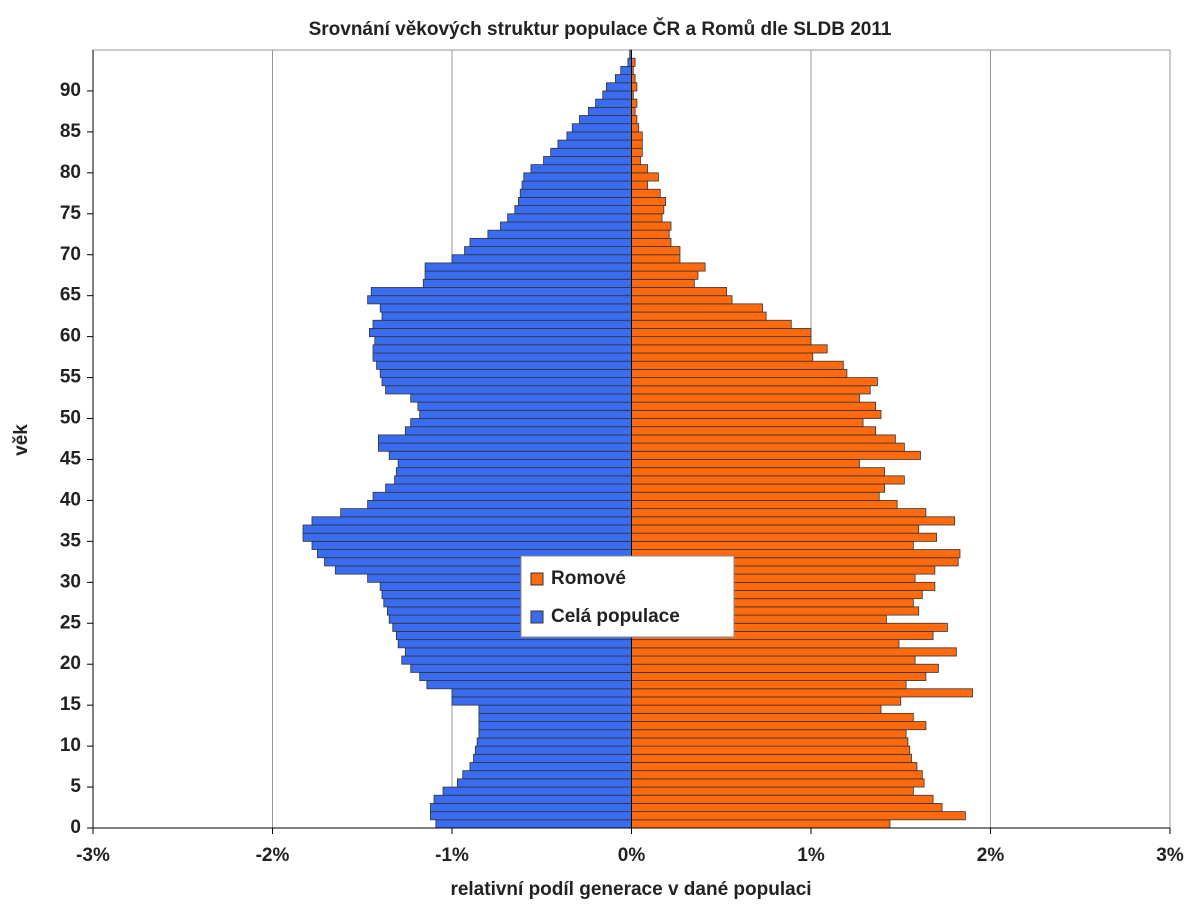 The width and height of the screenshot is (1189, 909). What do you see at coordinates (70, 172) in the screenshot?
I see `y-tick-label: 80` at bounding box center [70, 172].